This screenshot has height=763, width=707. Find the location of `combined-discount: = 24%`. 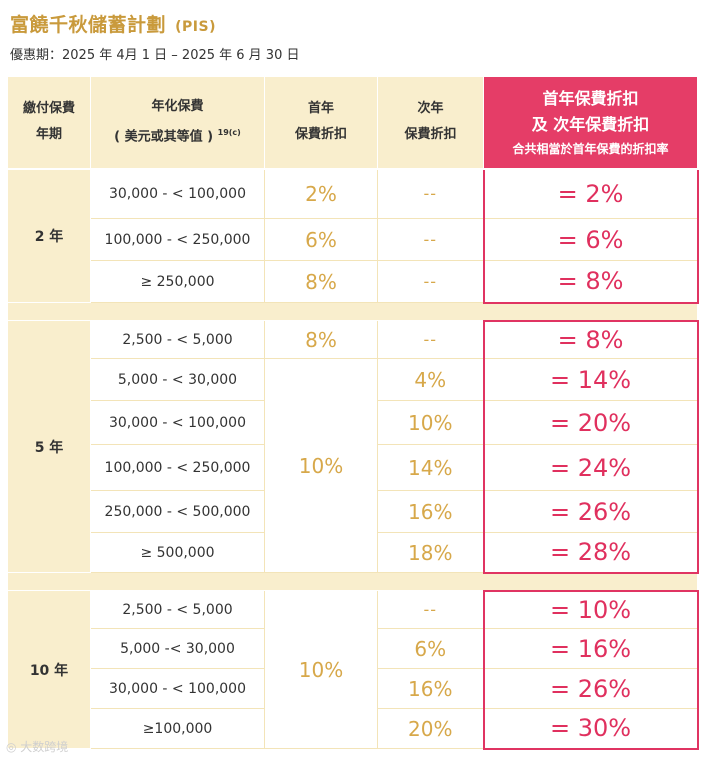

combined-discount: = 24% is located at coordinates (590, 467).